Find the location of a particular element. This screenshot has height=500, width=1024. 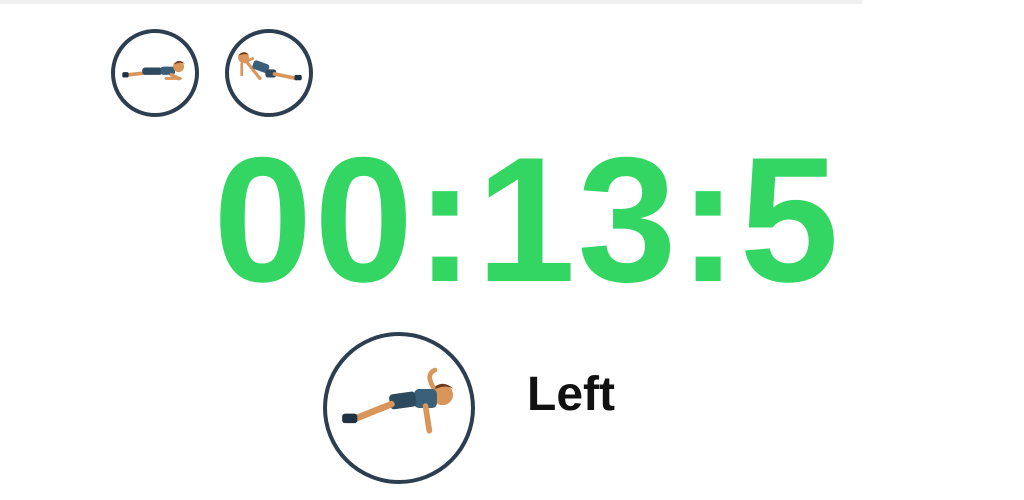

current-exercise-image is located at coordinates (399, 408).